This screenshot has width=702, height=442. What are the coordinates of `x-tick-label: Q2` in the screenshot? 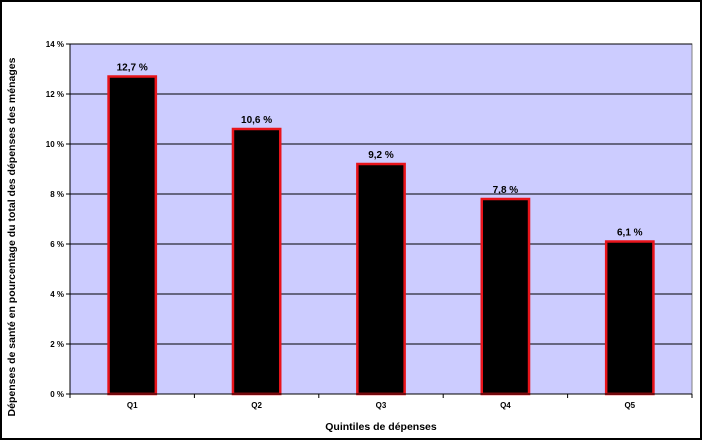 It's located at (256, 405).